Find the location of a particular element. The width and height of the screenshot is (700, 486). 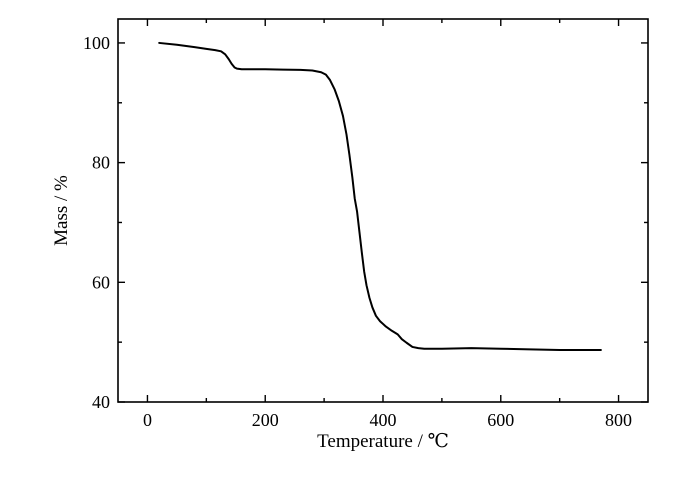

x-tick-label: 600 is located at coordinates (500, 420).